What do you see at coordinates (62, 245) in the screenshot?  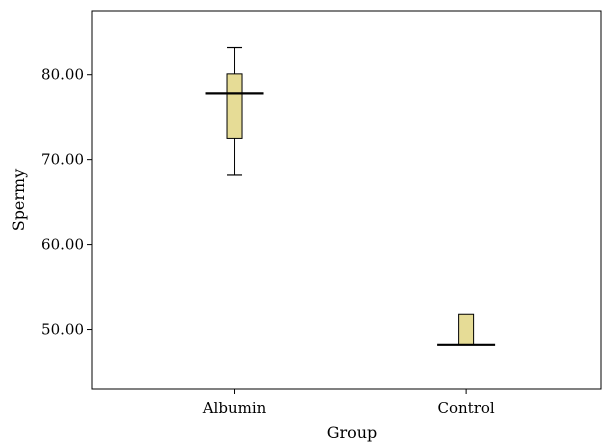 I see `y-tick-label: 60.00` at bounding box center [62, 245].